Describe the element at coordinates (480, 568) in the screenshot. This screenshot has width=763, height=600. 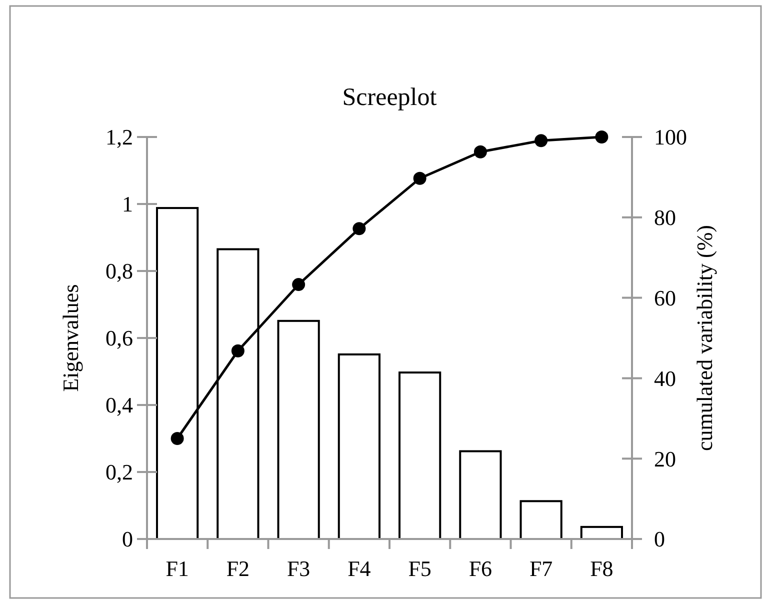
I see `x-tick-label: F6` at that location.